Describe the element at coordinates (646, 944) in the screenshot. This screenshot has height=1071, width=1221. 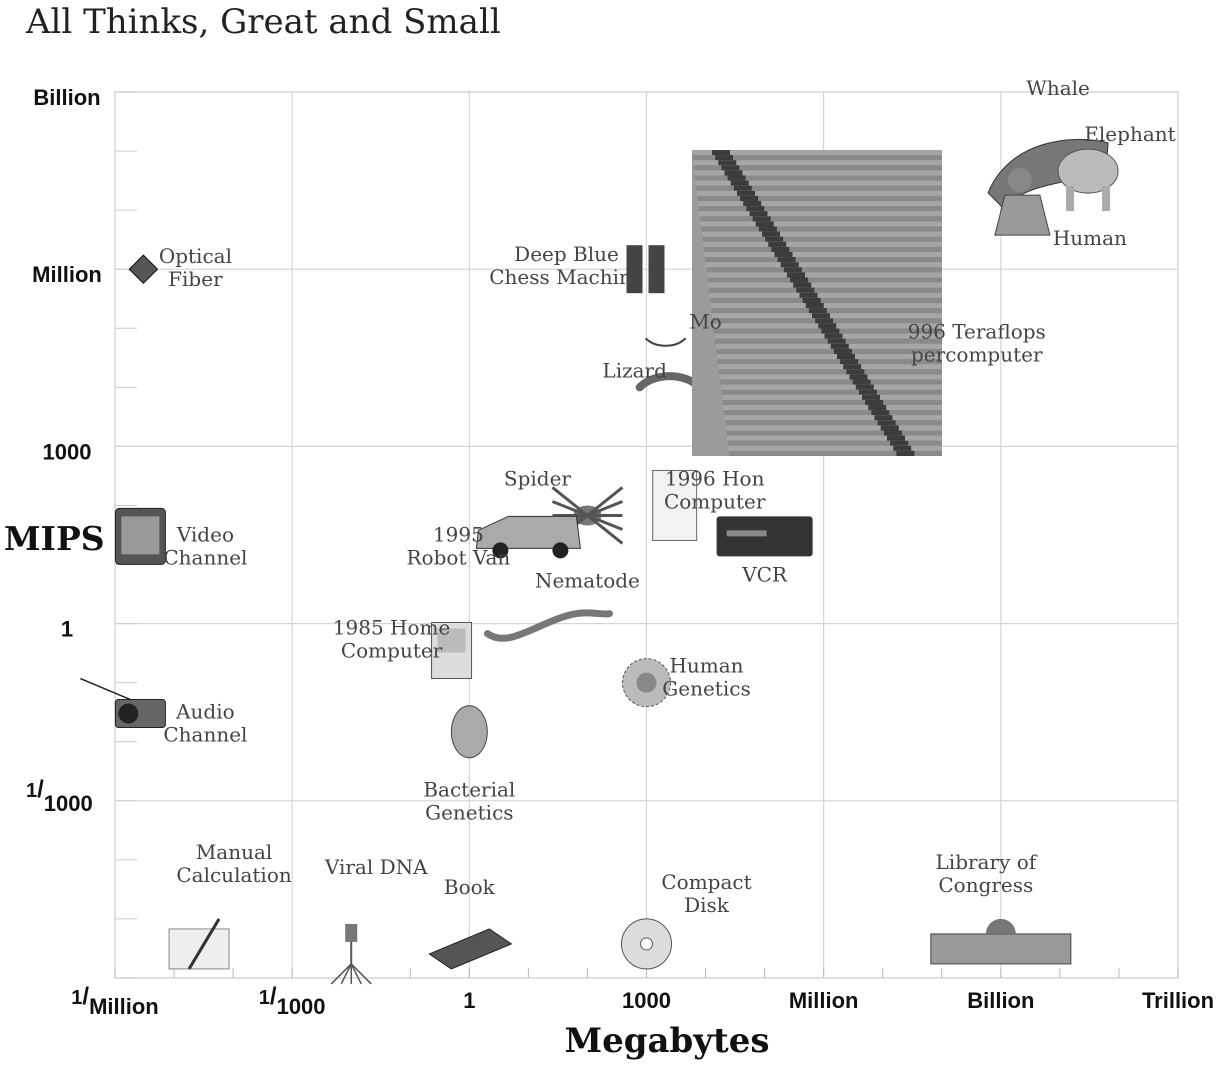
I see `cd-hole` at that location.